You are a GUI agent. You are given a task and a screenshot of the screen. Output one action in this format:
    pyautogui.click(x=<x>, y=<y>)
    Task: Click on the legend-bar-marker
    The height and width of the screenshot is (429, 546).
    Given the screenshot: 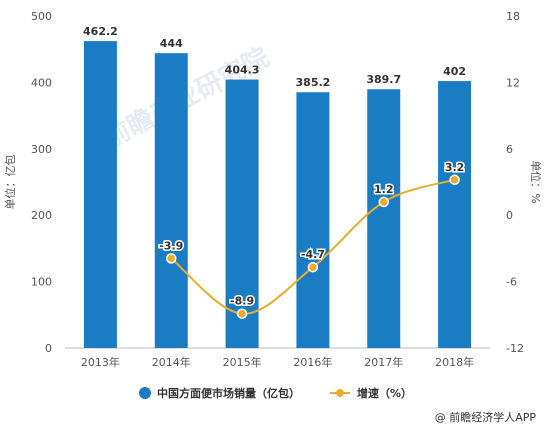 What is the action you would take?
    pyautogui.click(x=145, y=393)
    